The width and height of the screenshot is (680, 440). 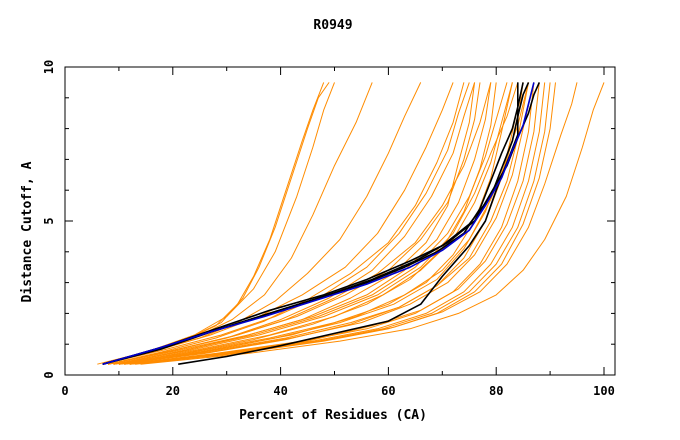 What do you see at coordinates (332, 25) in the screenshot?
I see `chart-title: R0949` at bounding box center [332, 25].